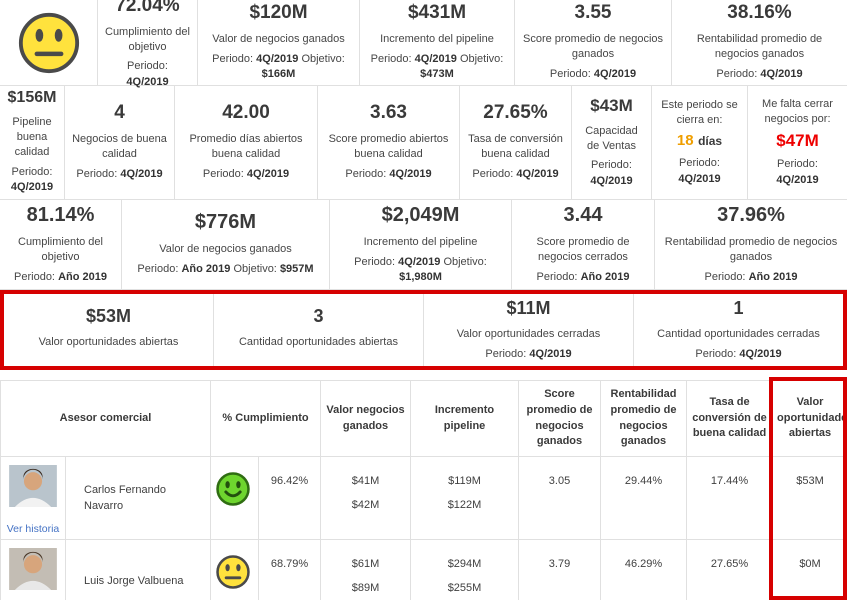 This screenshot has height=600, width=847. Describe the element at coordinates (611, 138) in the screenshot. I see `kpi-label: Capacidad de Ventas` at that location.